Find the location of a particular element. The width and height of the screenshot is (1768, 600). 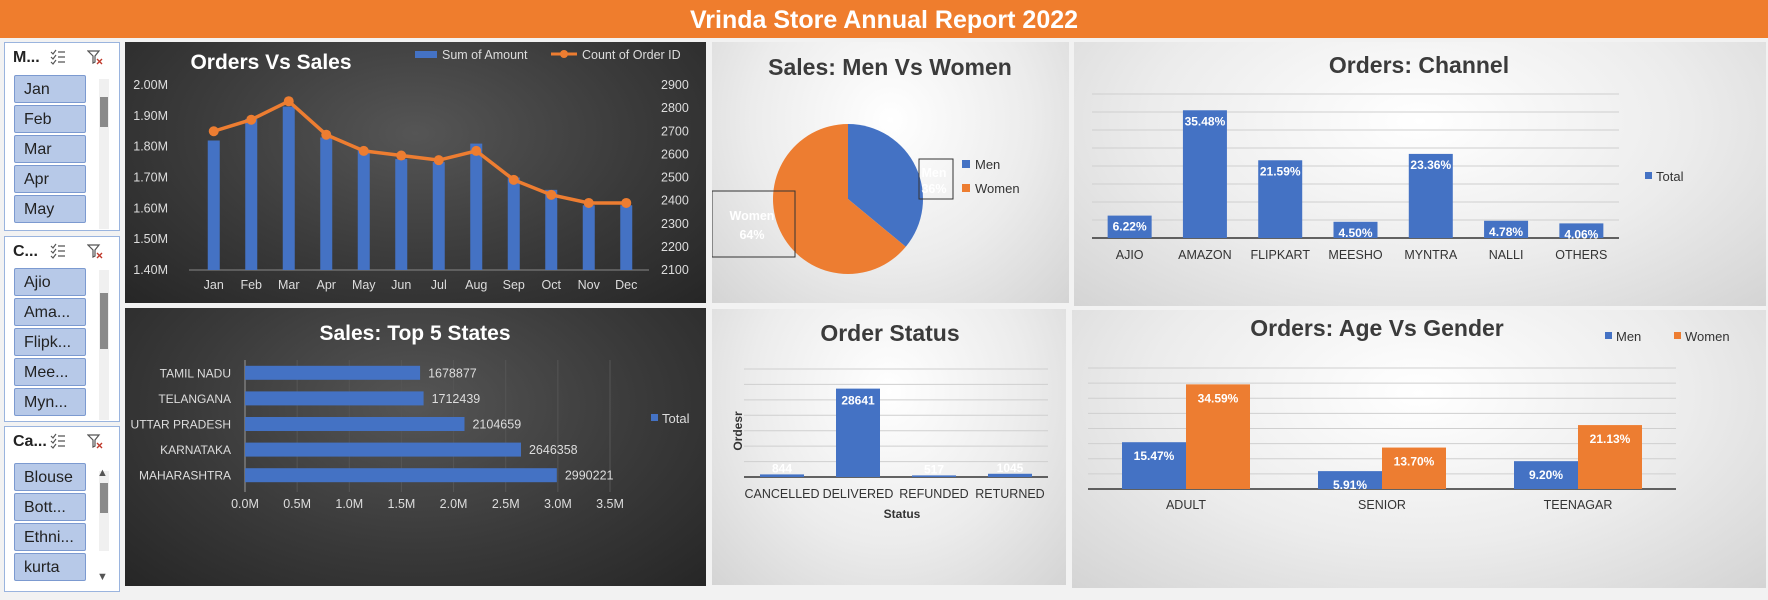

legend-label-total: Total is located at coordinates (1670, 176).